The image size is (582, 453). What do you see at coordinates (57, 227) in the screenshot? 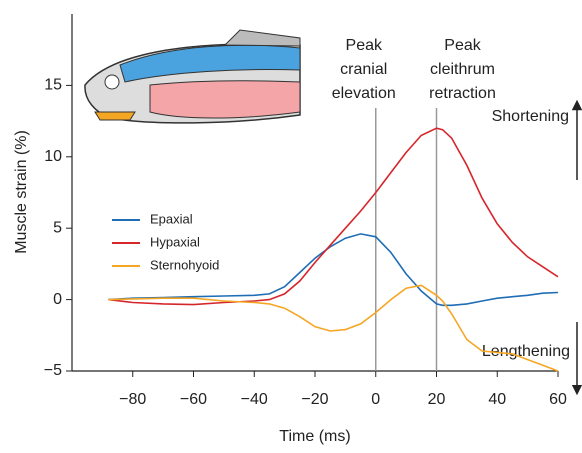
I see `y-tick-label: 5` at bounding box center [57, 227].